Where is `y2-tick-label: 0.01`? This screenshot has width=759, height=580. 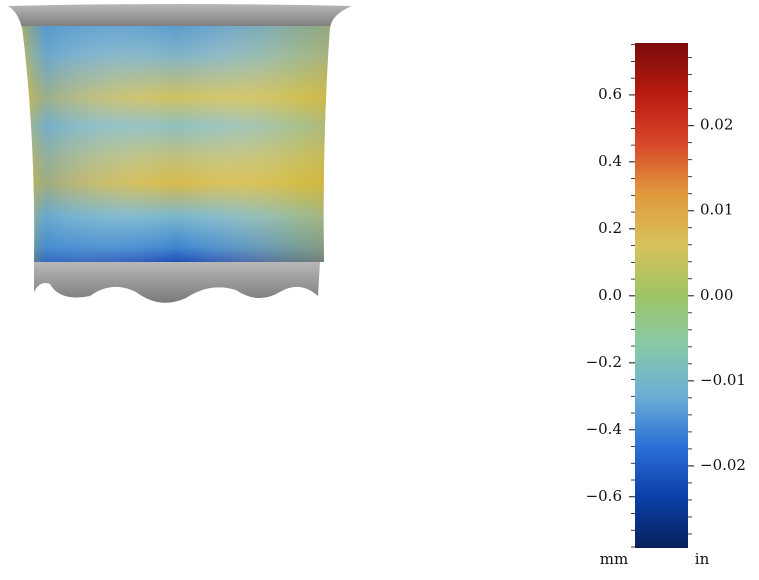 y2-tick-label: 0.01 is located at coordinates (716, 210).